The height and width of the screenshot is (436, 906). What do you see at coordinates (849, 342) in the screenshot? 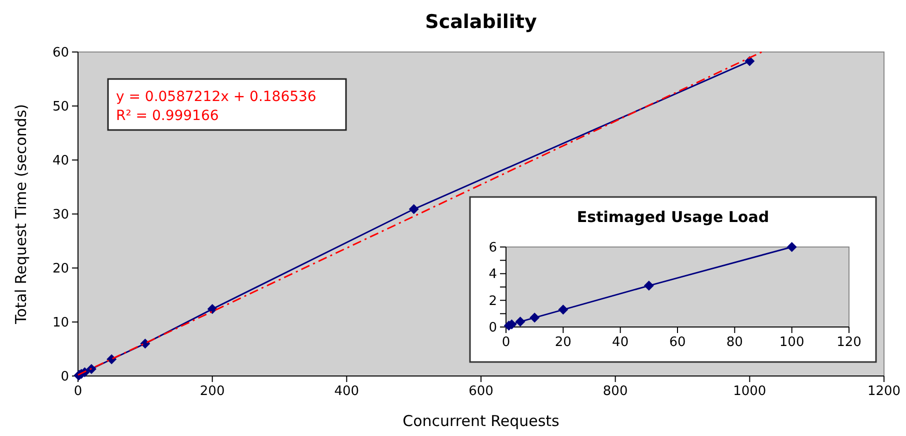
I see `x-tick-label: 120` at bounding box center [849, 342].